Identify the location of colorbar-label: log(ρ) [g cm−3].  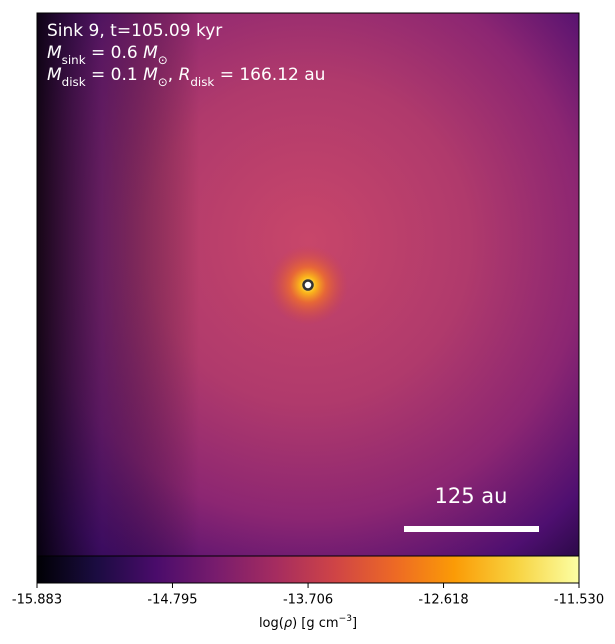
(308, 622).